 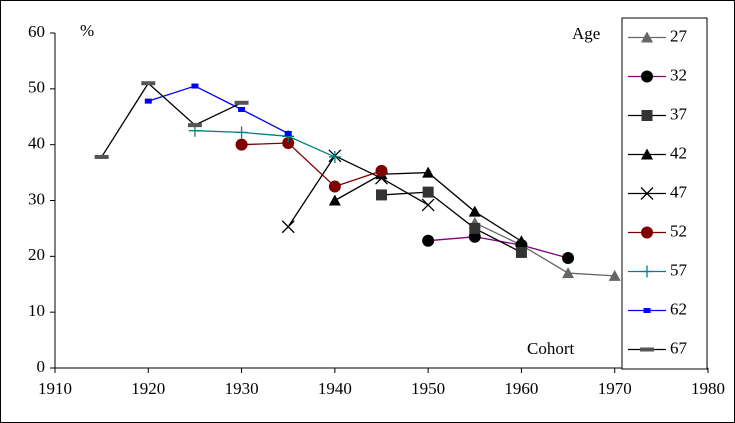 What do you see at coordinates (55, 388) in the screenshot?
I see `x-tick-label: 1910` at bounding box center [55, 388].